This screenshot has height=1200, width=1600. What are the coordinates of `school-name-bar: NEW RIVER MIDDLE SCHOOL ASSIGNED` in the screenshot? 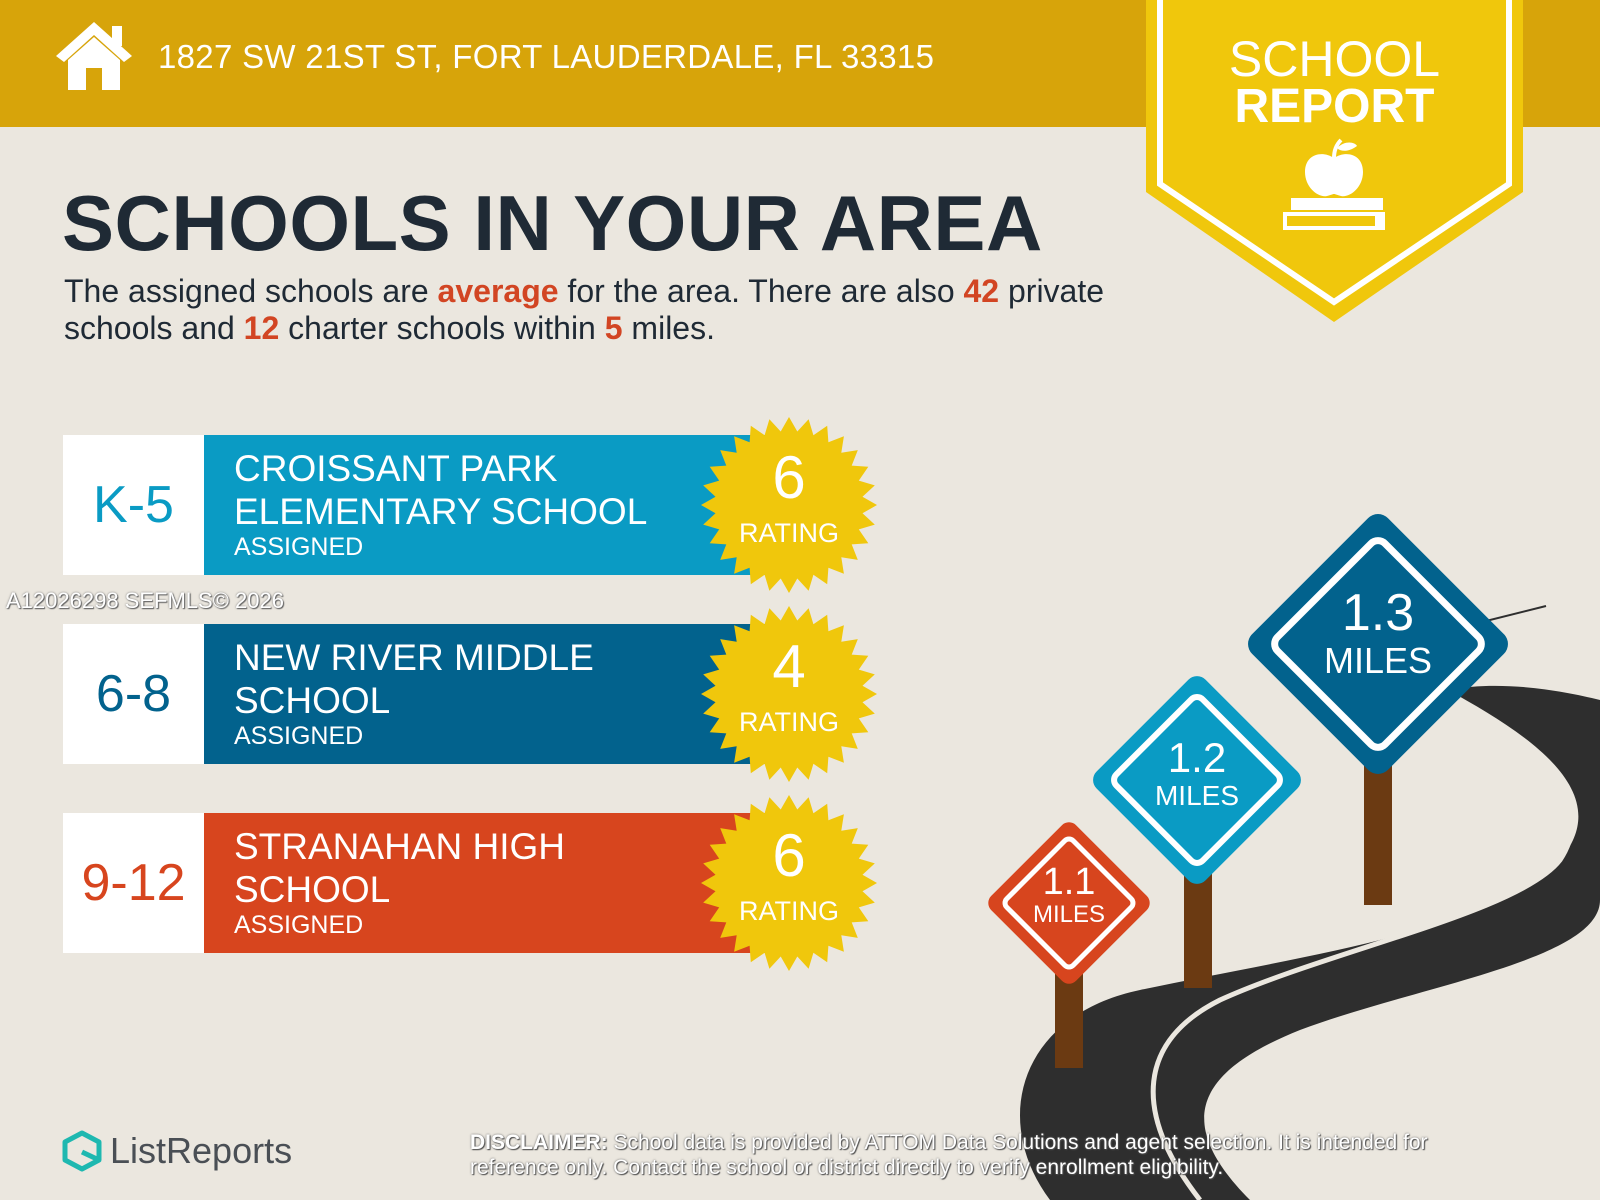 It's located at (494, 694).